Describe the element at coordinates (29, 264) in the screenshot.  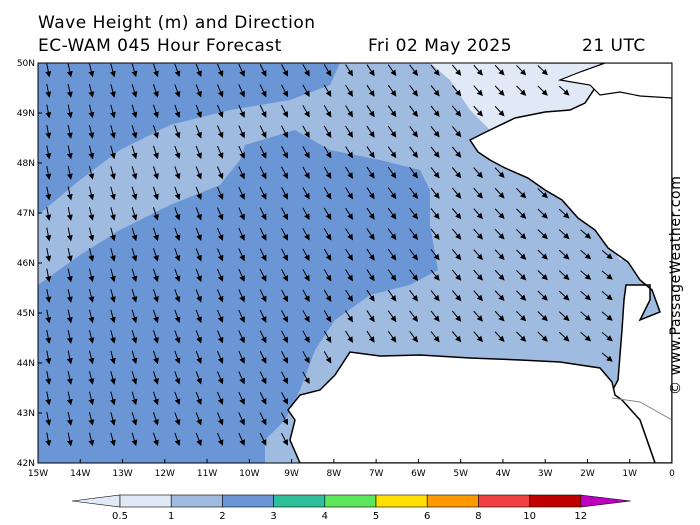
I see `latitude-labels: 50N 49N 48N 47N 46N 45N 44N 43N 42N` at that location.